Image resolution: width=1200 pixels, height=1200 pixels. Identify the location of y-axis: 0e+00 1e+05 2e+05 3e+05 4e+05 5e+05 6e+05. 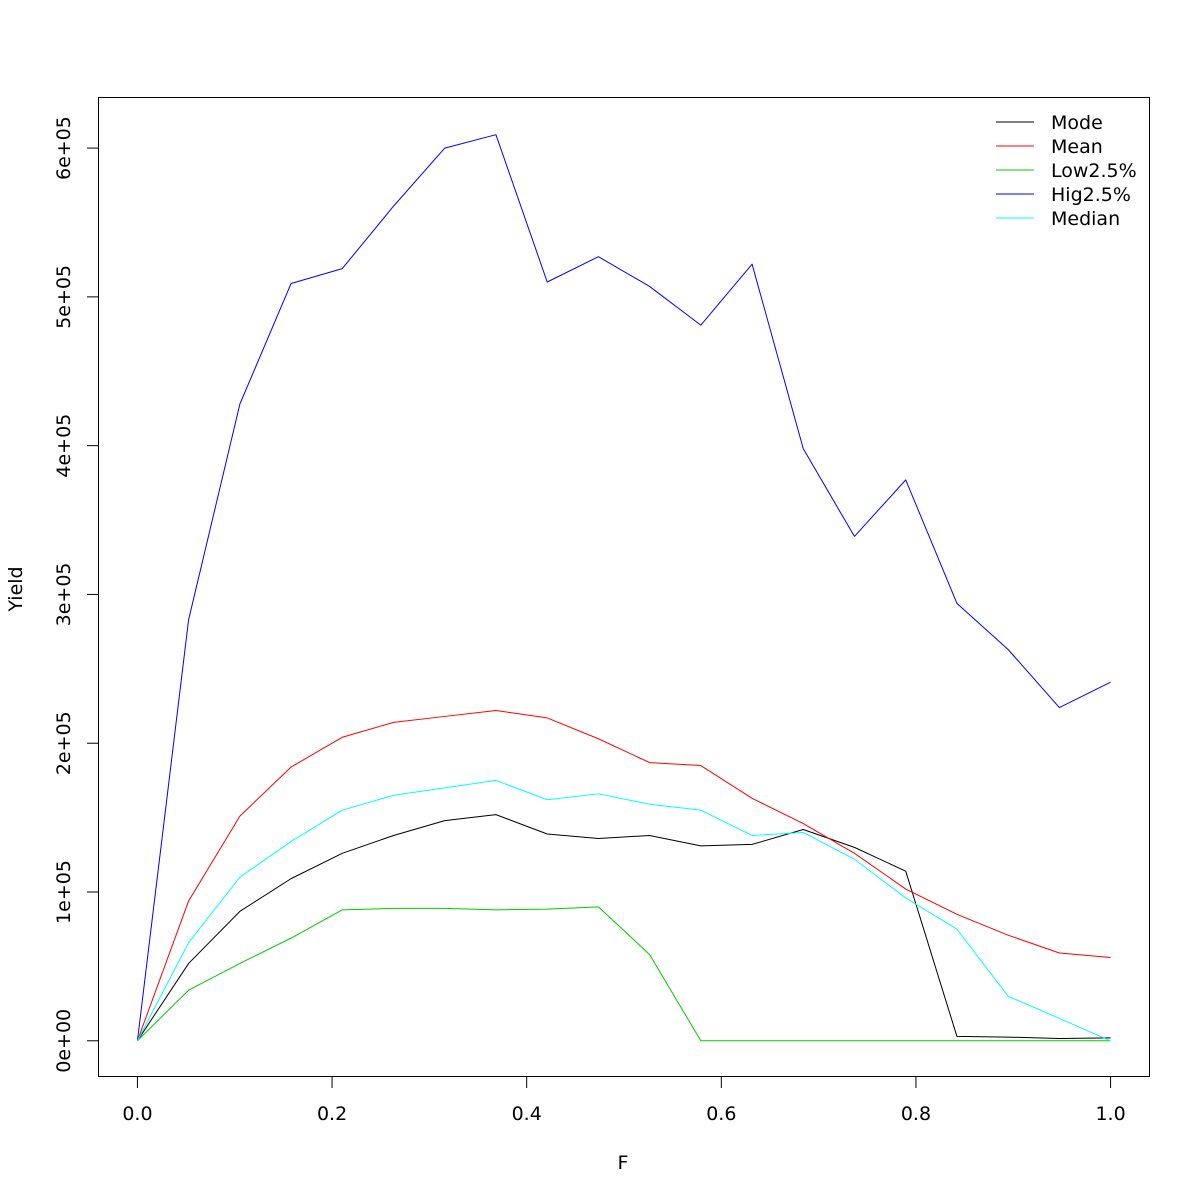
(76, 594).